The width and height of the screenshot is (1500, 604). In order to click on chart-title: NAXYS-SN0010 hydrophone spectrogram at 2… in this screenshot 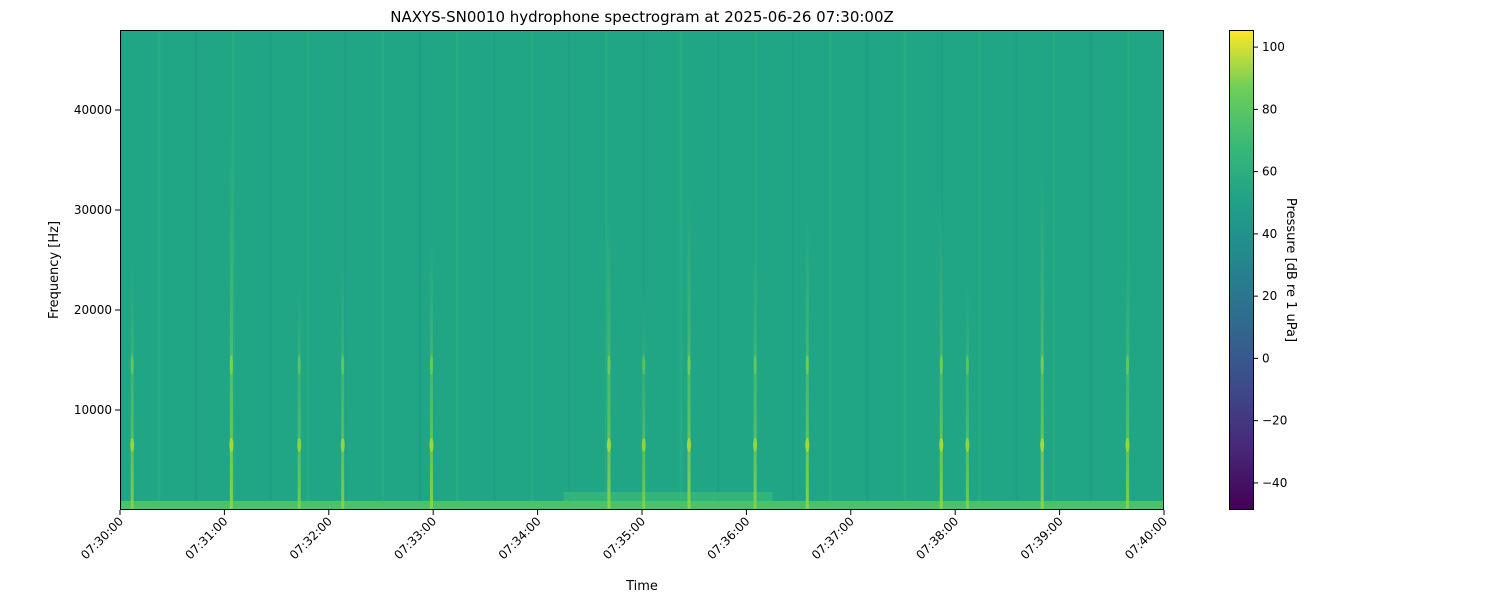, I will do `click(642, 17)`.